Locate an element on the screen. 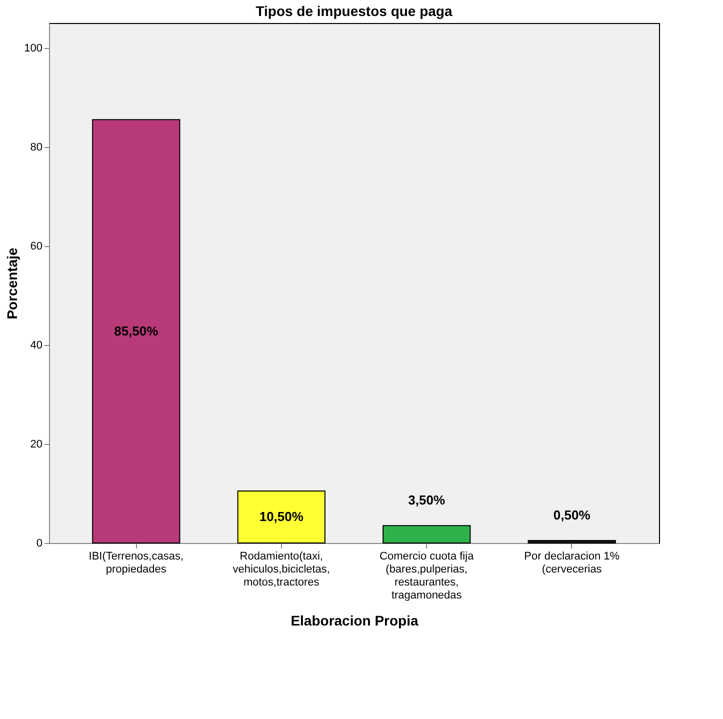  data-label: 0,50% is located at coordinates (572, 515).